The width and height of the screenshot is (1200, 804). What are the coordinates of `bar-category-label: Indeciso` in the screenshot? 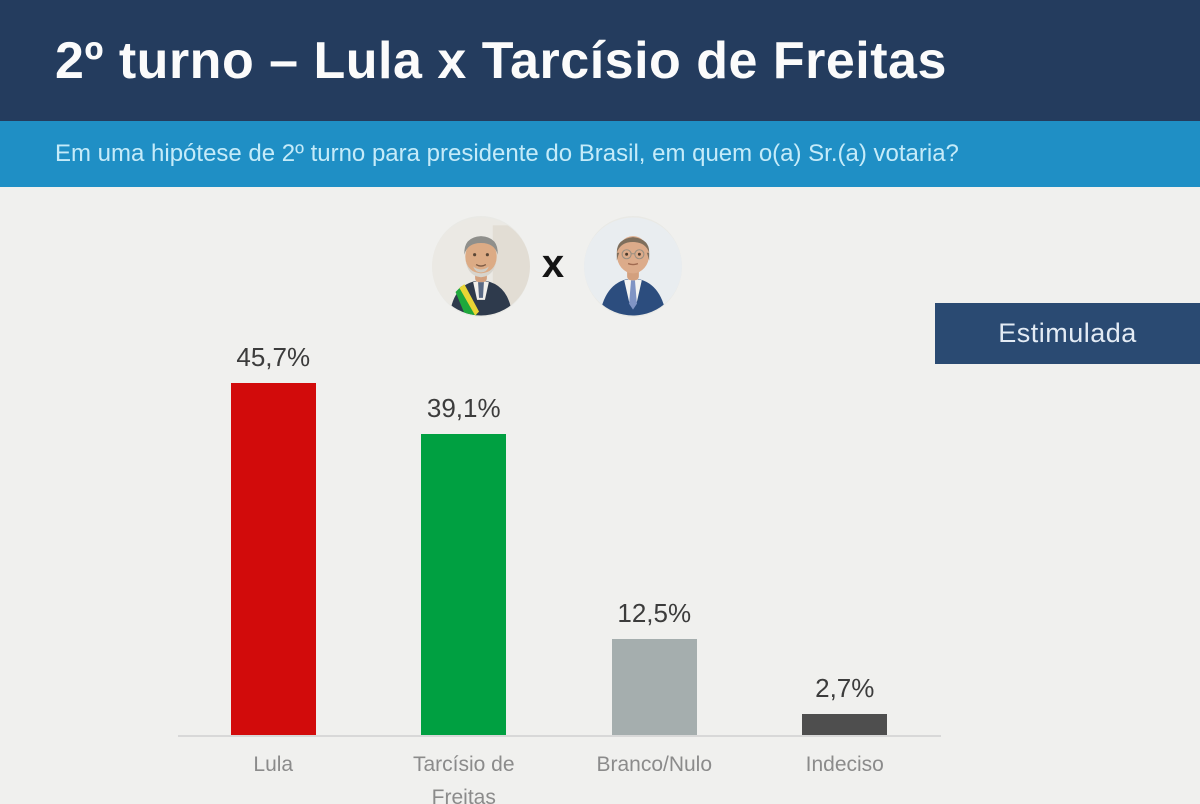 It's located at (844, 764).